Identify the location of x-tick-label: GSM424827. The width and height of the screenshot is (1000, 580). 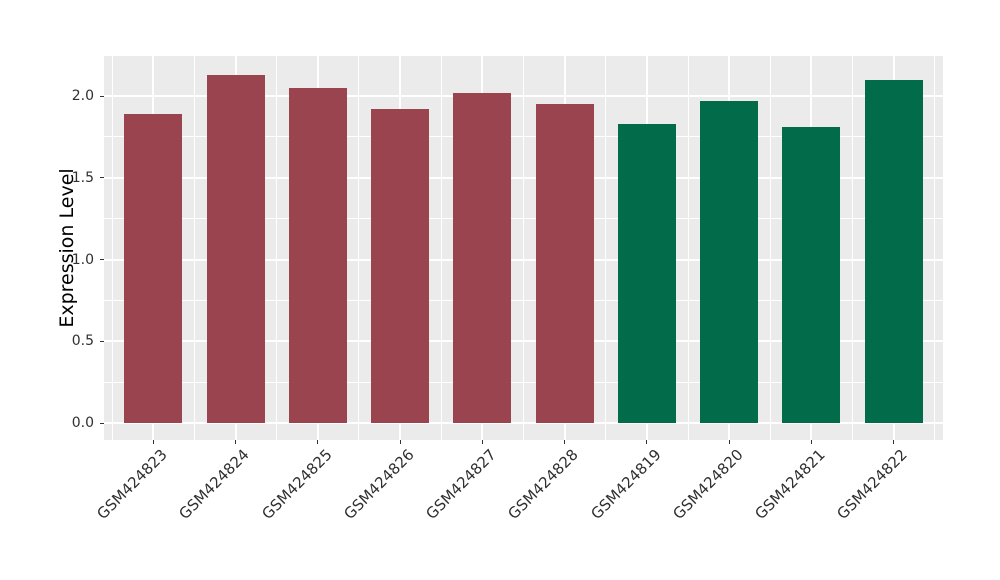
(461, 484).